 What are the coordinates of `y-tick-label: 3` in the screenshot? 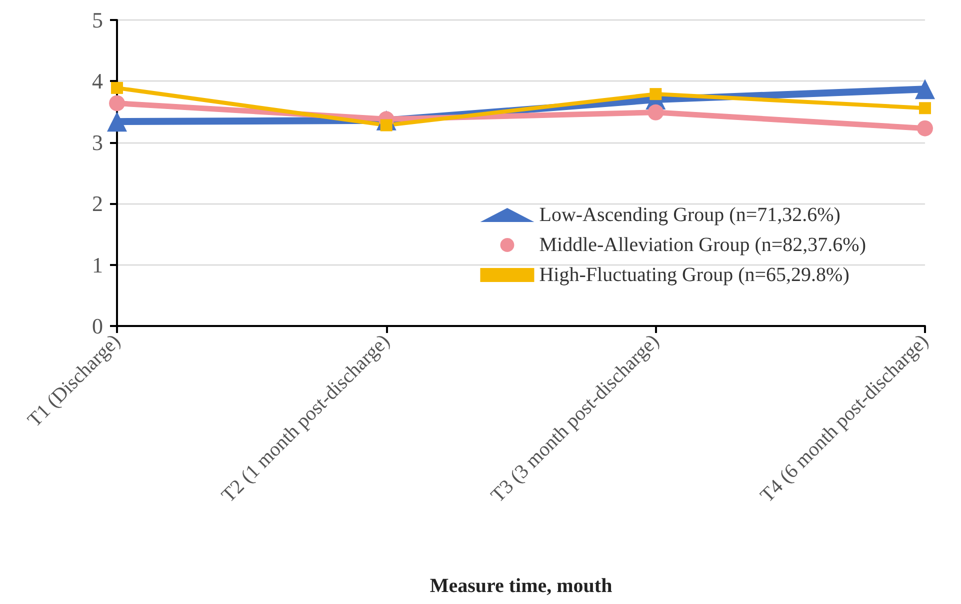 It's located at (97, 142).